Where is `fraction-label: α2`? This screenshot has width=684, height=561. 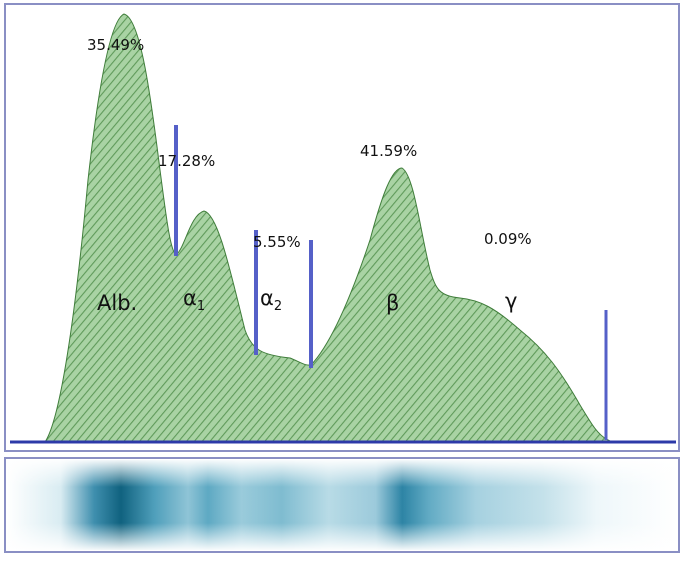 fraction-label: α2 is located at coordinates (271, 300).